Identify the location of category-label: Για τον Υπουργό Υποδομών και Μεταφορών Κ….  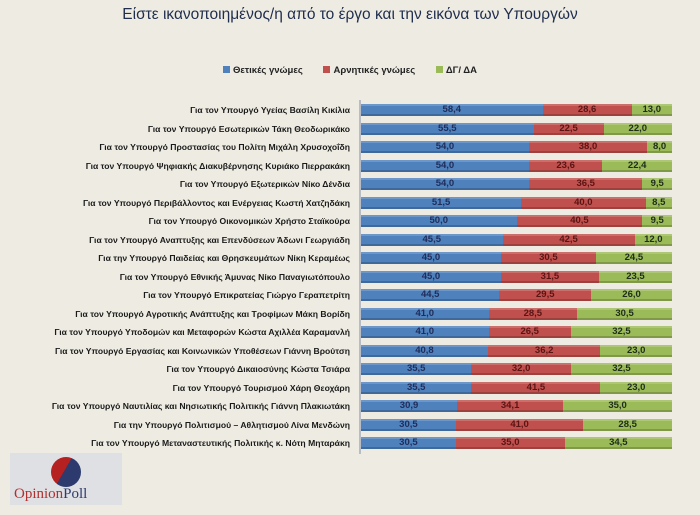
(202, 332).